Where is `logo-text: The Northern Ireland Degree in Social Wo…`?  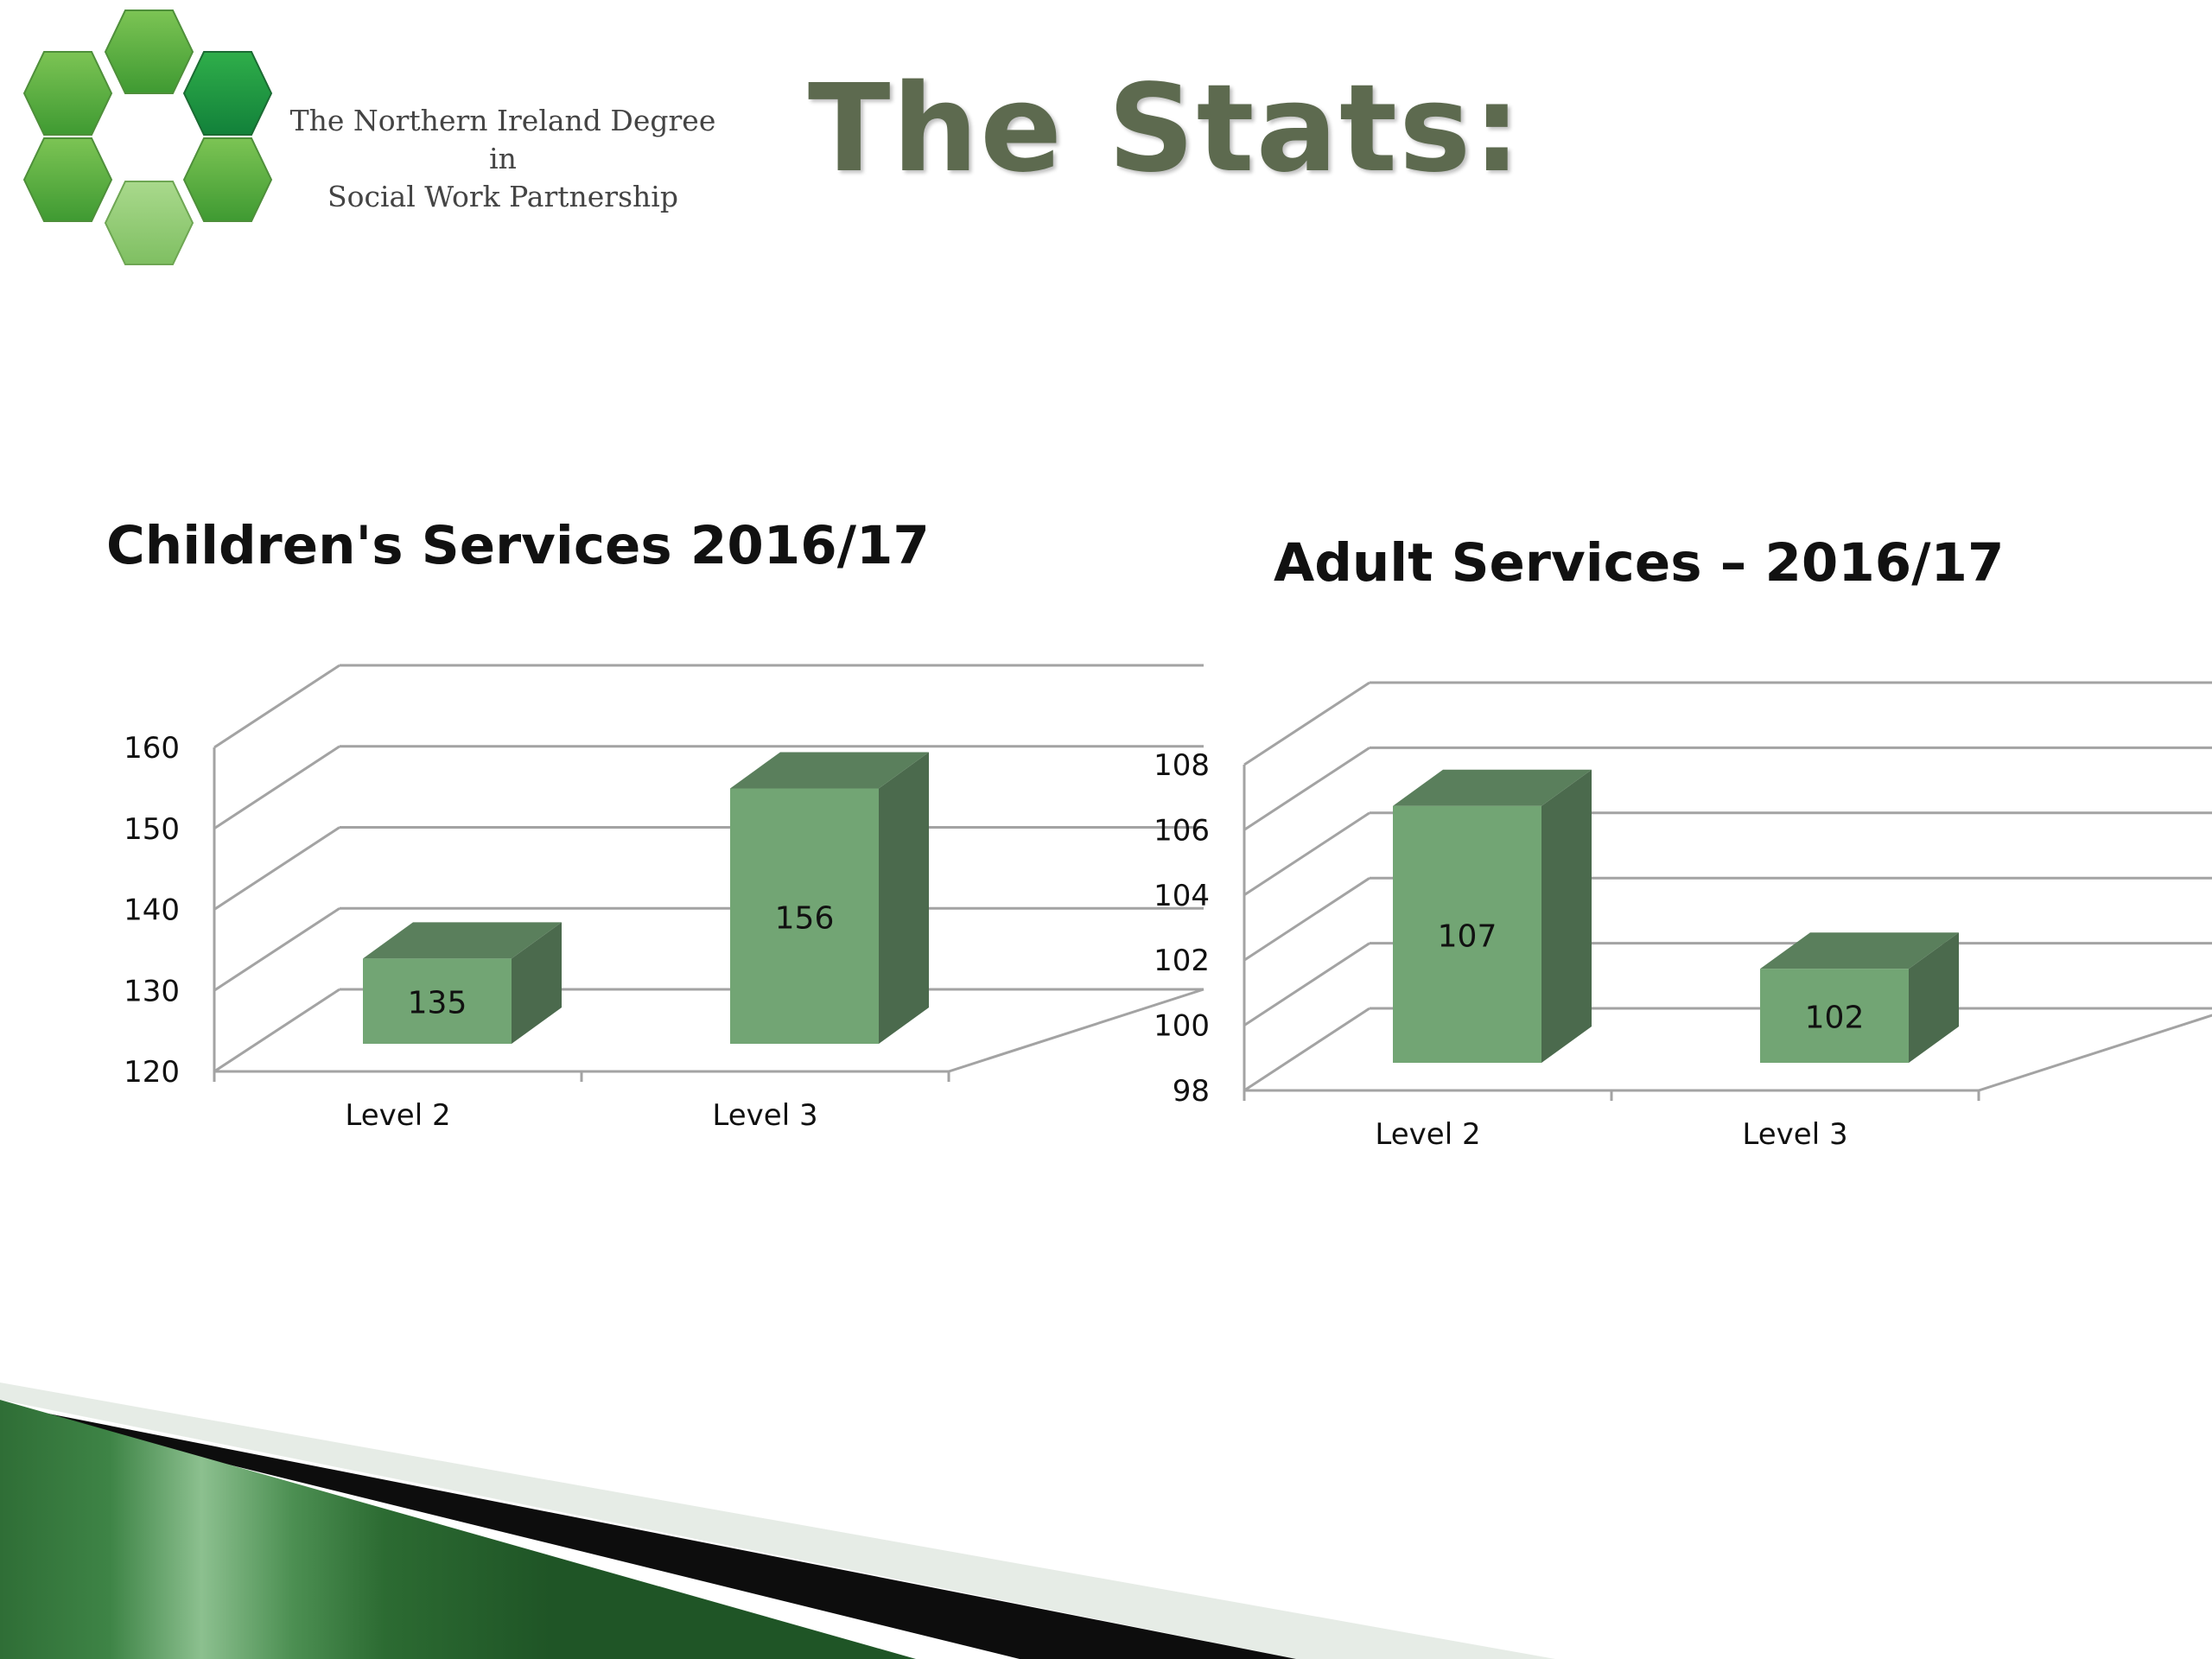 logo-text: The Northern Ireland Degree in Social Wo… is located at coordinates (503, 159).